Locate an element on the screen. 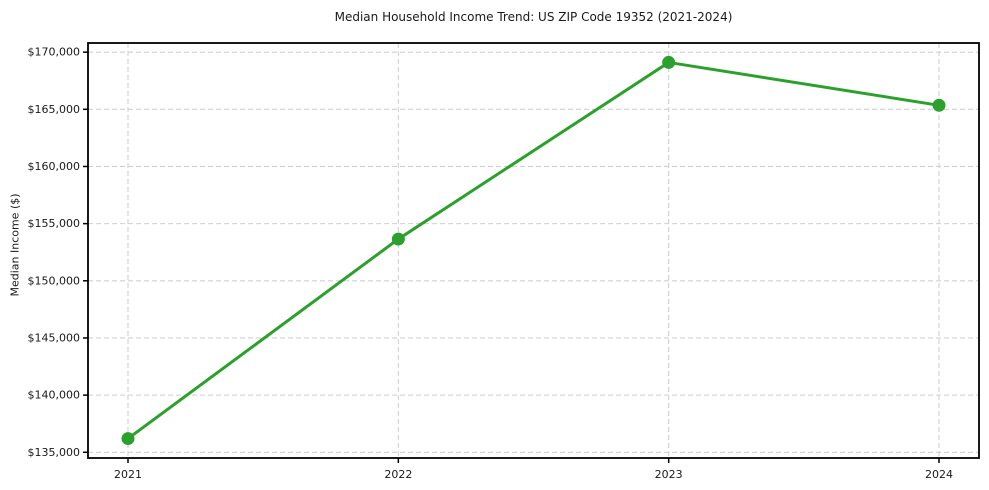 This screenshot has width=989, height=490. x-tick-label: 2022 is located at coordinates (398, 474).